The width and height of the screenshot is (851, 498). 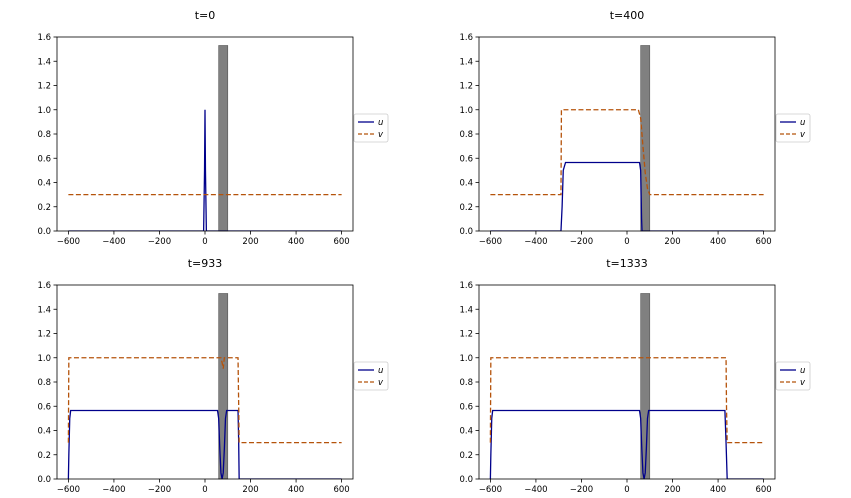 What do you see at coordinates (205, 15) in the screenshot?
I see `subplot-title: t=0` at bounding box center [205, 15].